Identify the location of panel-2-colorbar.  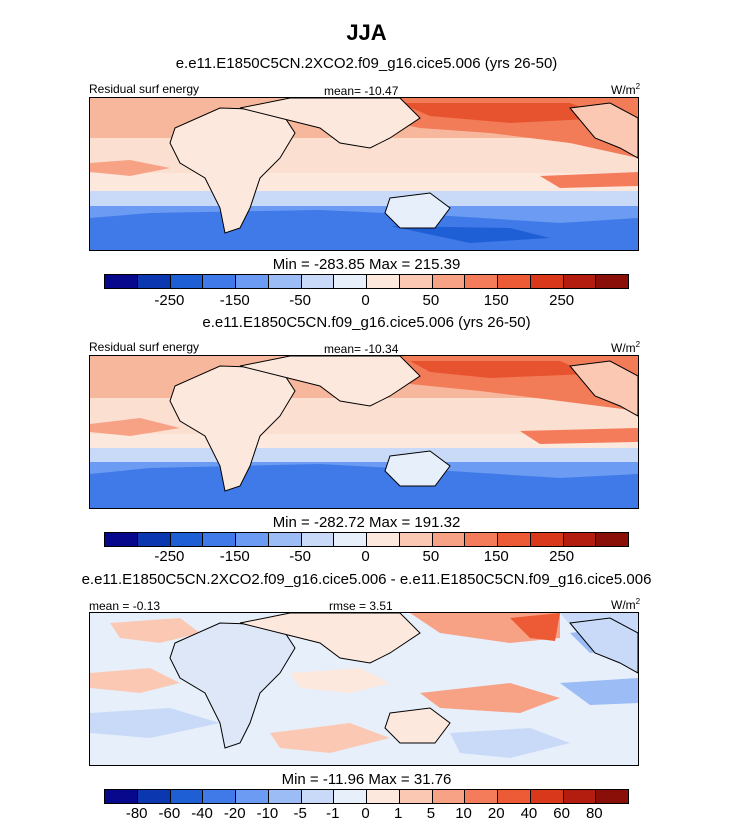
(366, 539).